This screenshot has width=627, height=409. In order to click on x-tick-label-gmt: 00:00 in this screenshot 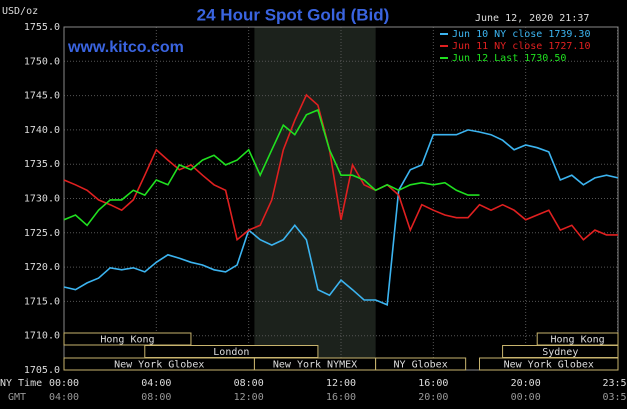, I will do `click(526, 397)`.